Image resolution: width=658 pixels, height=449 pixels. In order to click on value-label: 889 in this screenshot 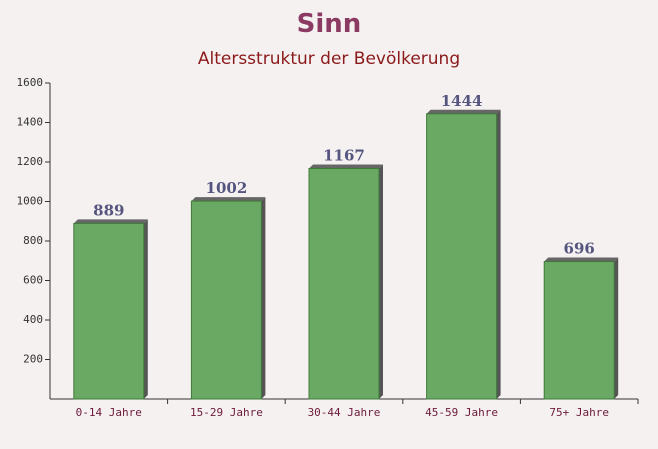, I will do `click(108, 210)`.